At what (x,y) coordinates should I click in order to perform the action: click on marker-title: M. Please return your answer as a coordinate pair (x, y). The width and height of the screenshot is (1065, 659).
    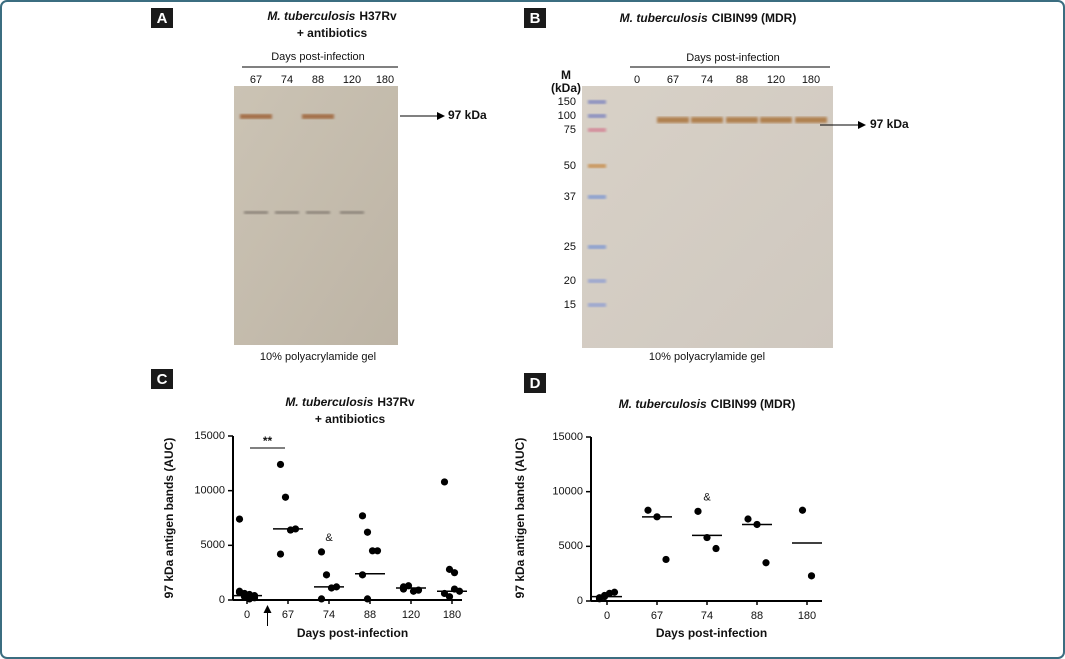
    Looking at the image, I should click on (566, 75).